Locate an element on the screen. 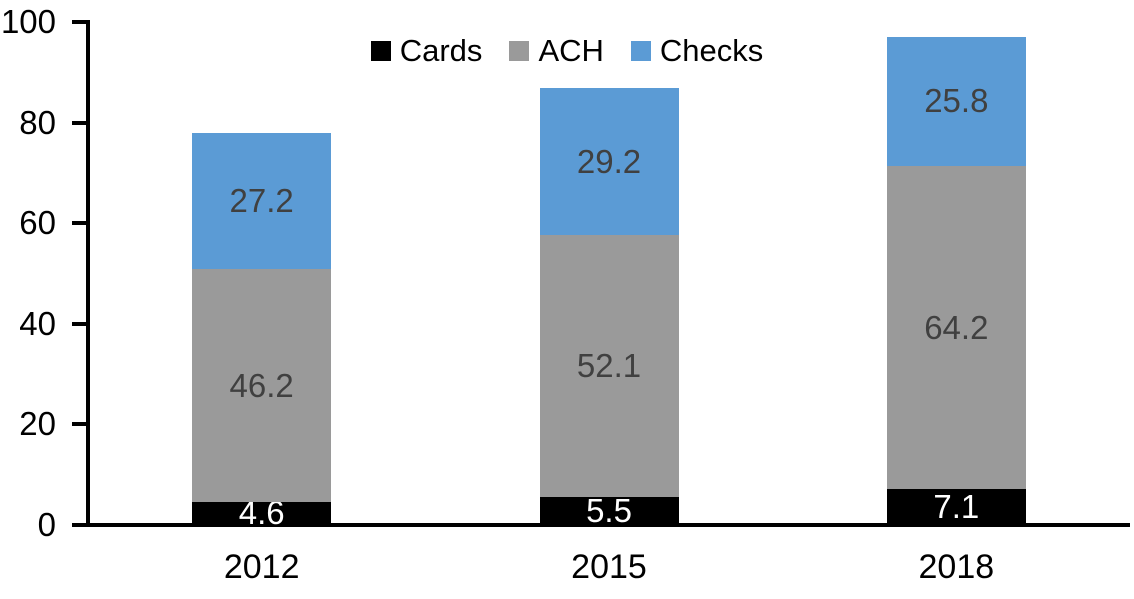 Image resolution: width=1134 pixels, height=599 pixels. bar-segment-checks-2012 is located at coordinates (262, 201).